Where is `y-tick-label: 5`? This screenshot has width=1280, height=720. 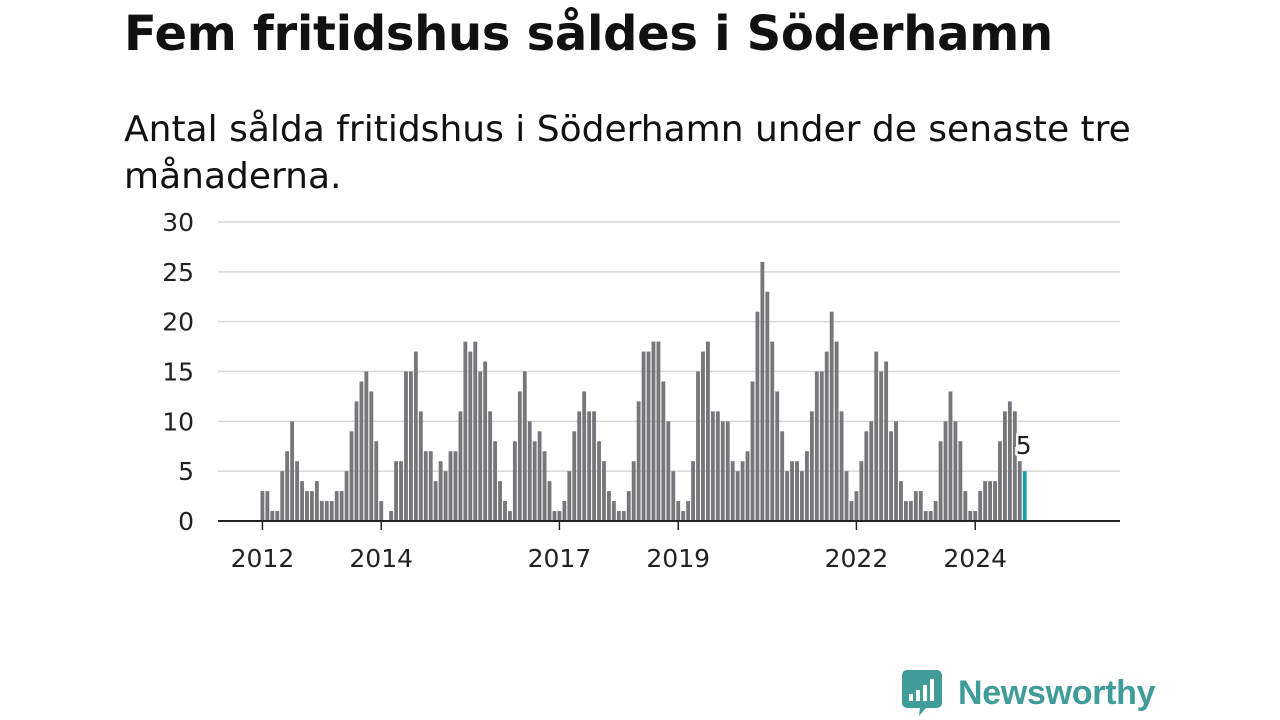
y-tick-label: 5 is located at coordinates (186, 471).